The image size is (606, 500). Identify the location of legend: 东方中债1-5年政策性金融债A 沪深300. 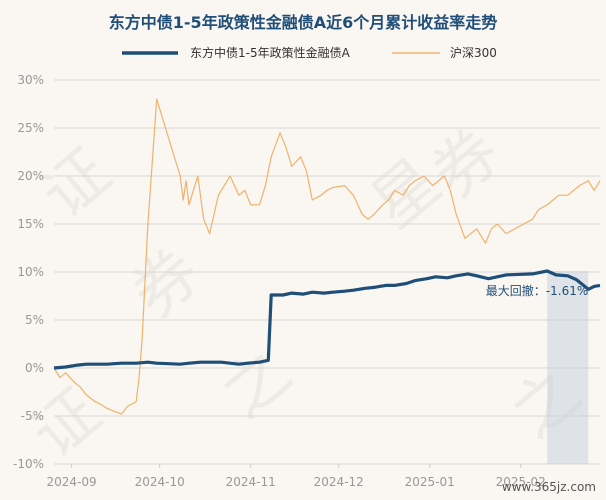
(309, 52).